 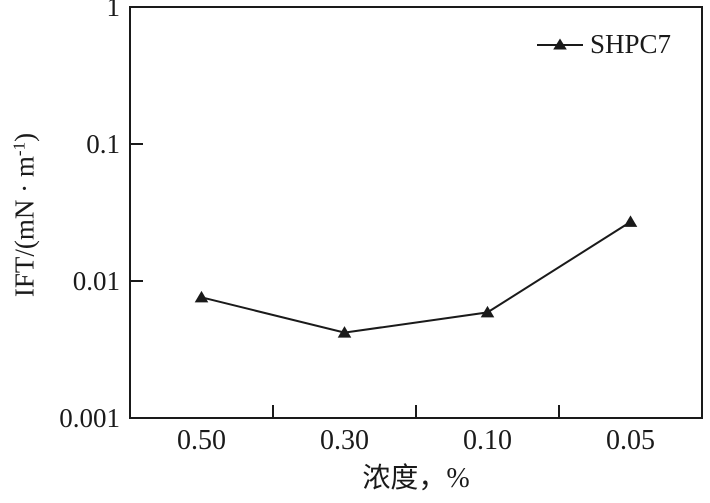 I want to click on x-tick-label: 0.05, so click(x=630, y=440).